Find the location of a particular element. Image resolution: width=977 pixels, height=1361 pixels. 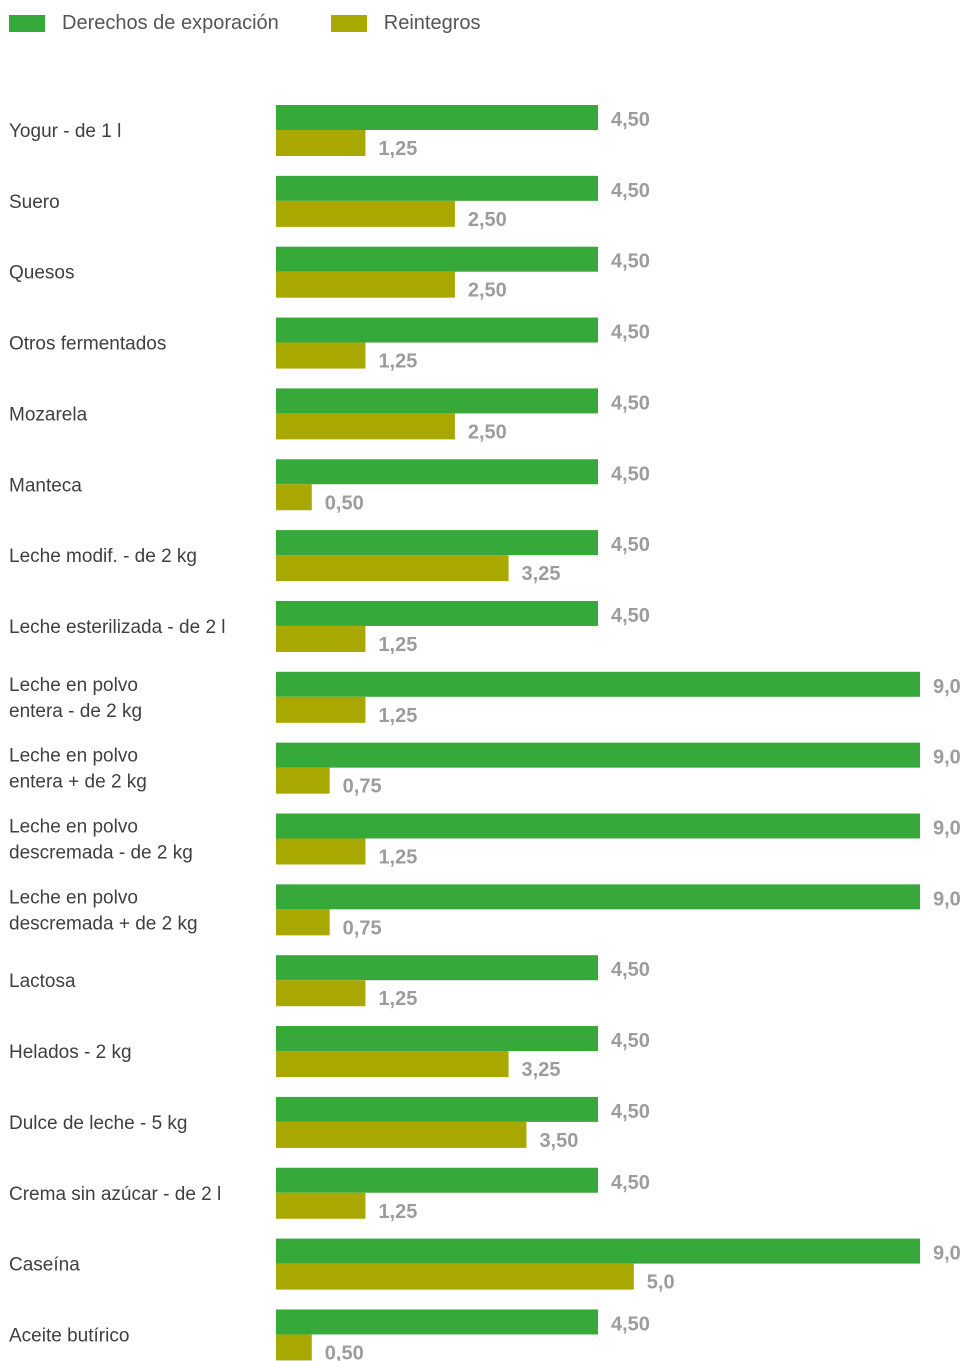

category-label: Helados - 2 kg is located at coordinates (70, 1052).